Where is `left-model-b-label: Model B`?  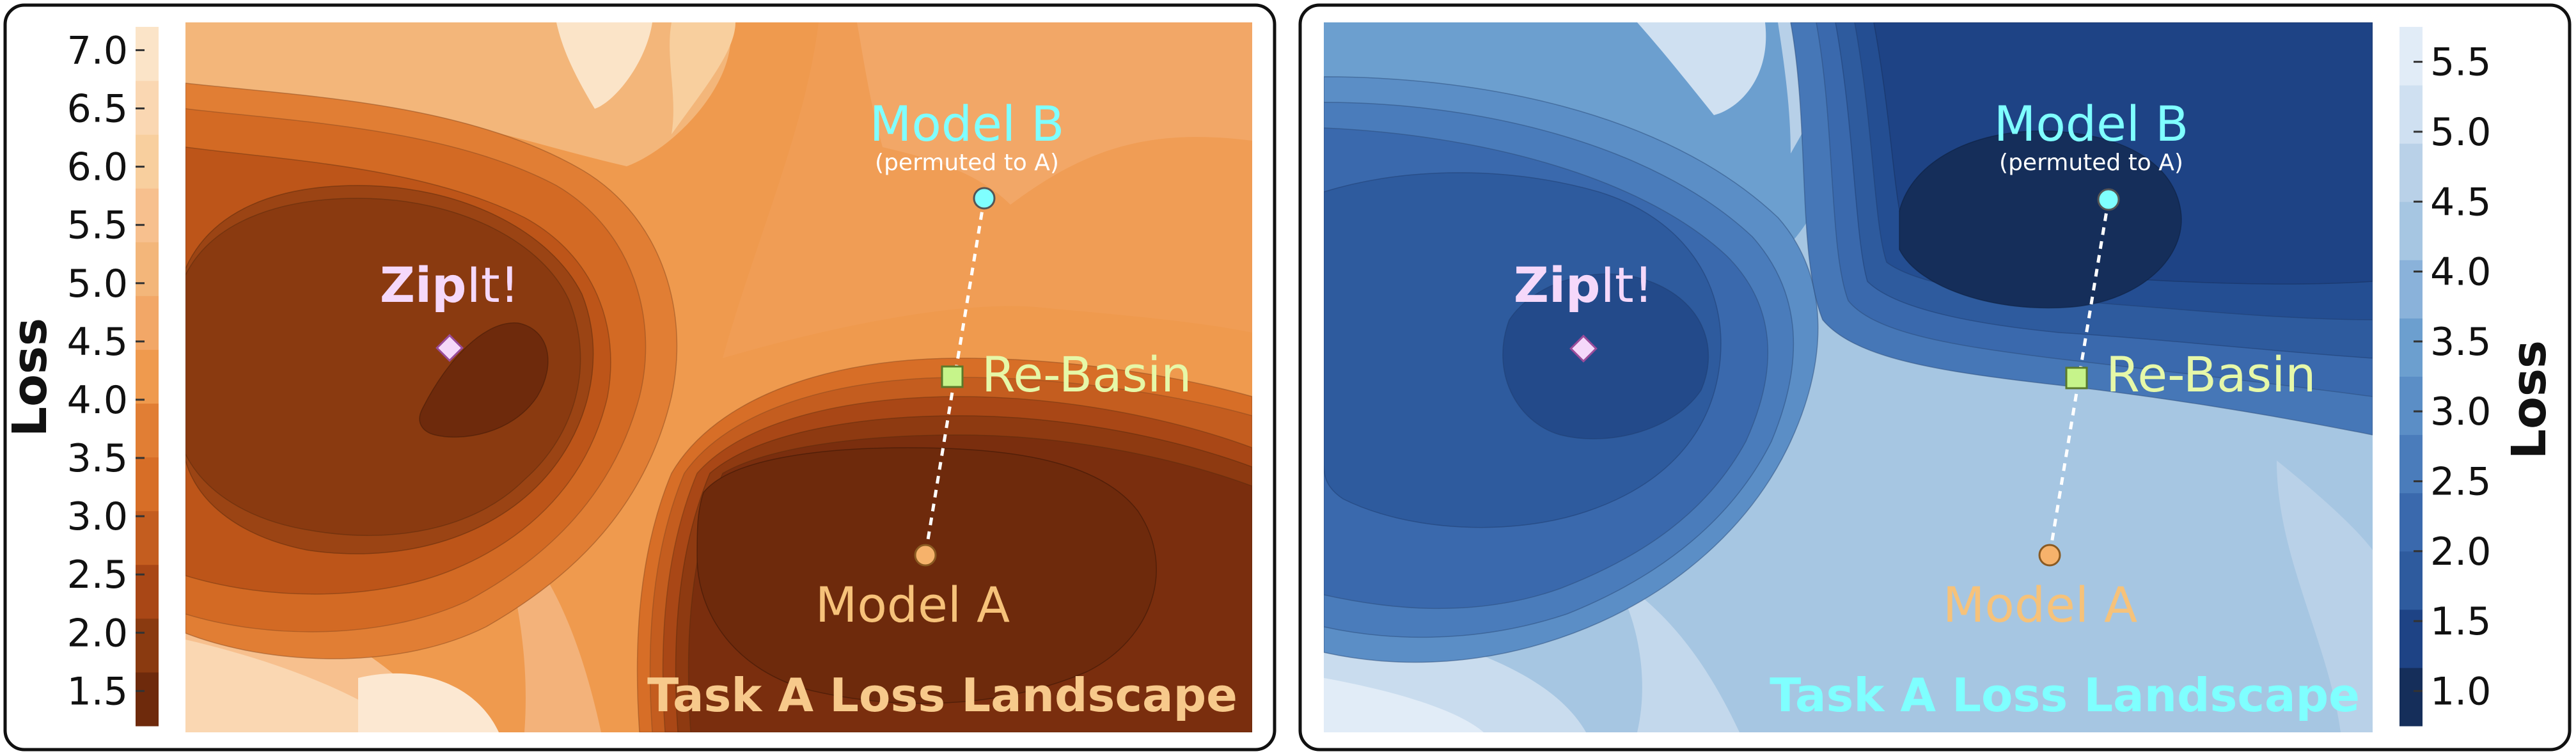
left-model-b-label: Model B is located at coordinates (967, 124).